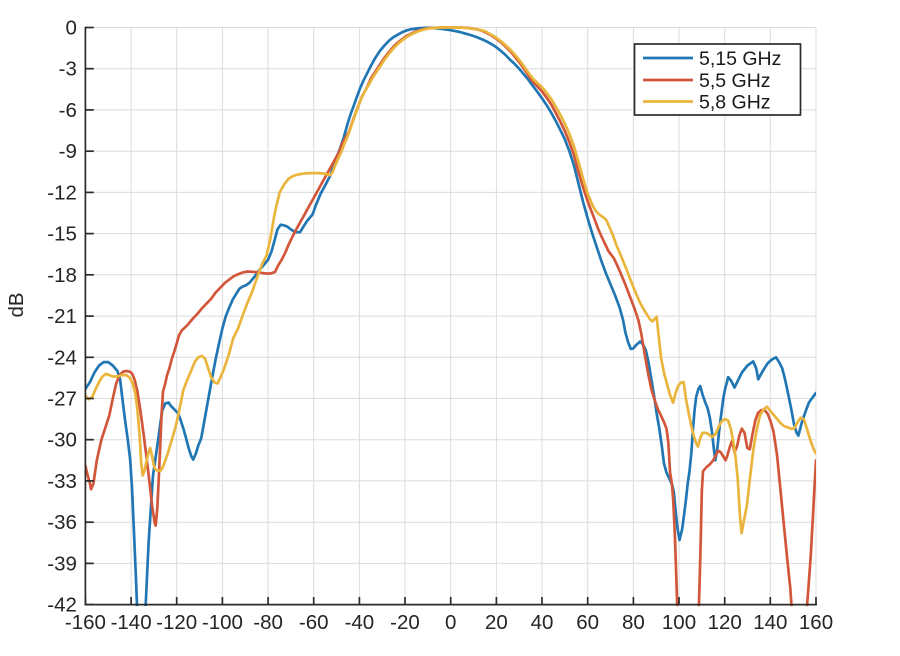 This screenshot has width=900, height=656. What do you see at coordinates (735, 103) in the screenshot?
I see `svg-text: 5,8 GHz` at bounding box center [735, 103].